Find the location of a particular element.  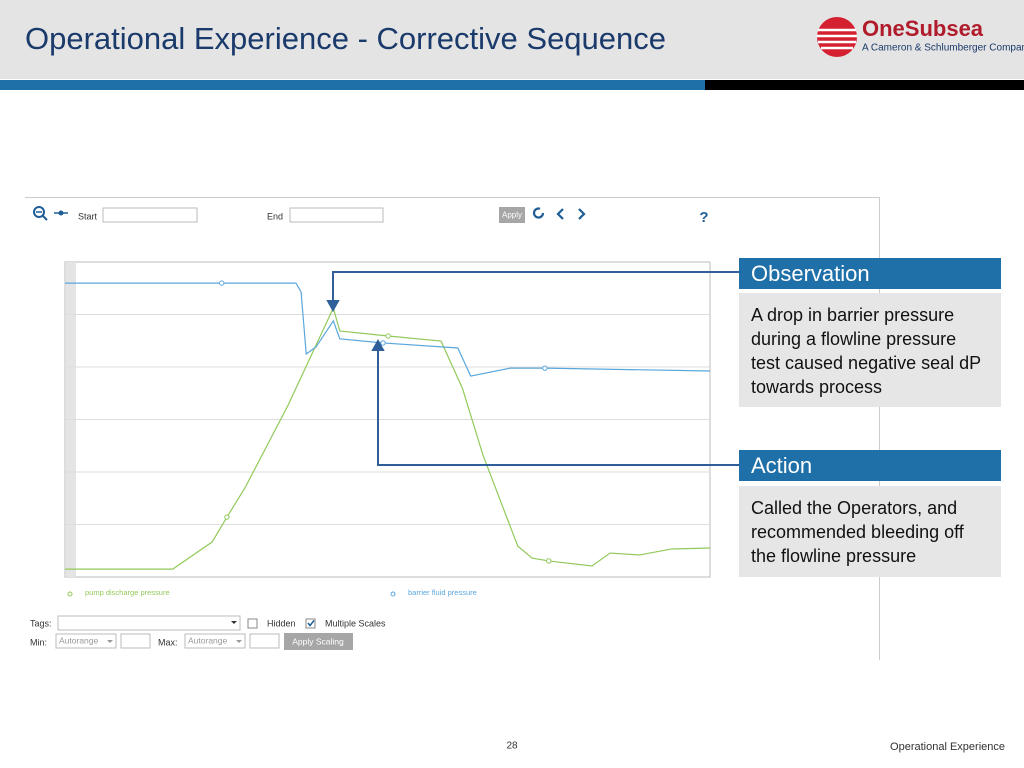

min-label: Min: is located at coordinates (38, 642).